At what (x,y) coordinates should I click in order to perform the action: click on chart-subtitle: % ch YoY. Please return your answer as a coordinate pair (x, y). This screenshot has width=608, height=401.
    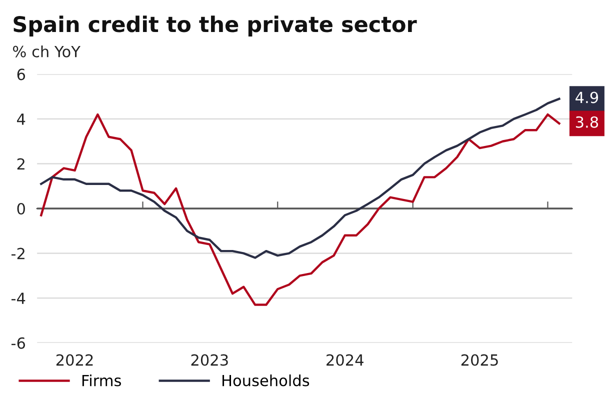
    Looking at the image, I should click on (46, 52).